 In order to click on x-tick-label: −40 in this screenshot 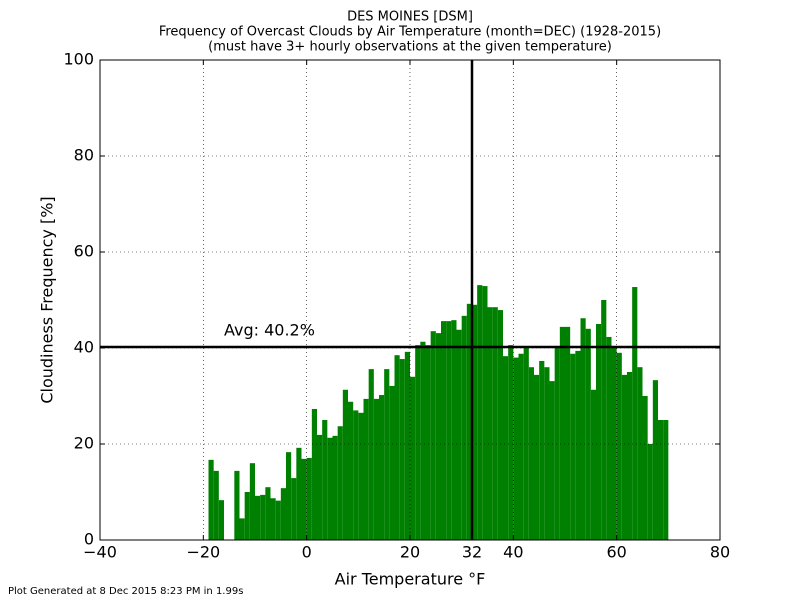, I will do `click(100, 552)`.